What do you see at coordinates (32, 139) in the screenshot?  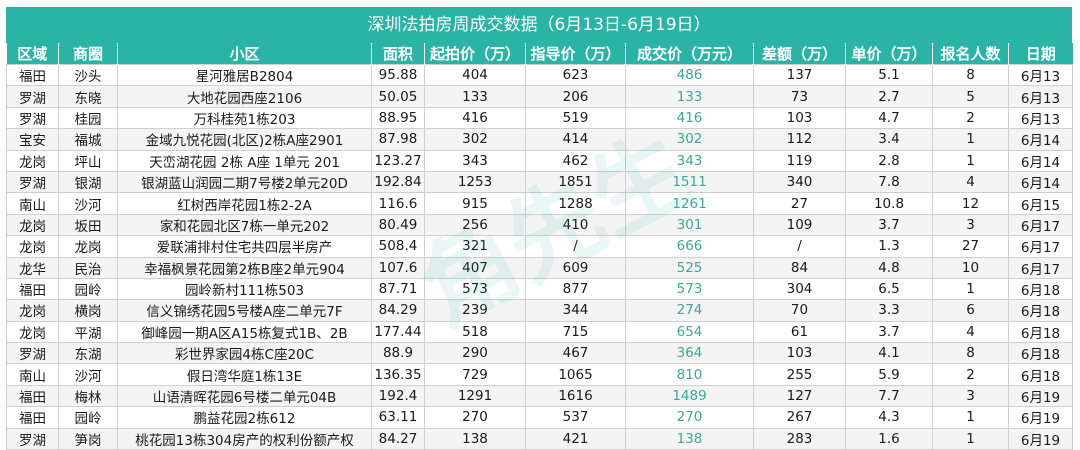 I see `district-cell: 宝安` at bounding box center [32, 139].